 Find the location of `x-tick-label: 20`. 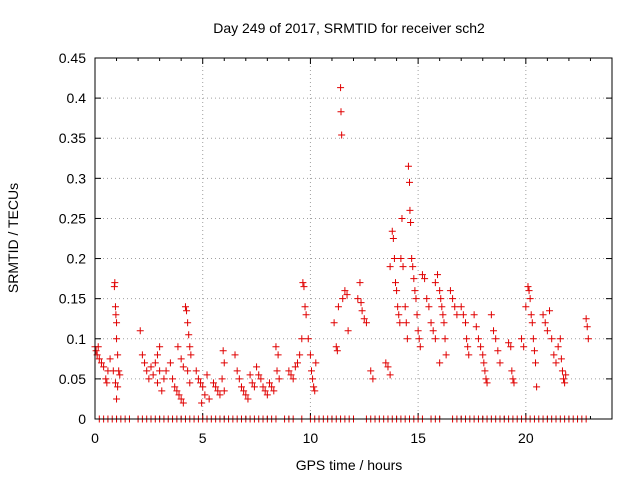

x-tick-label: 20 is located at coordinates (526, 438).